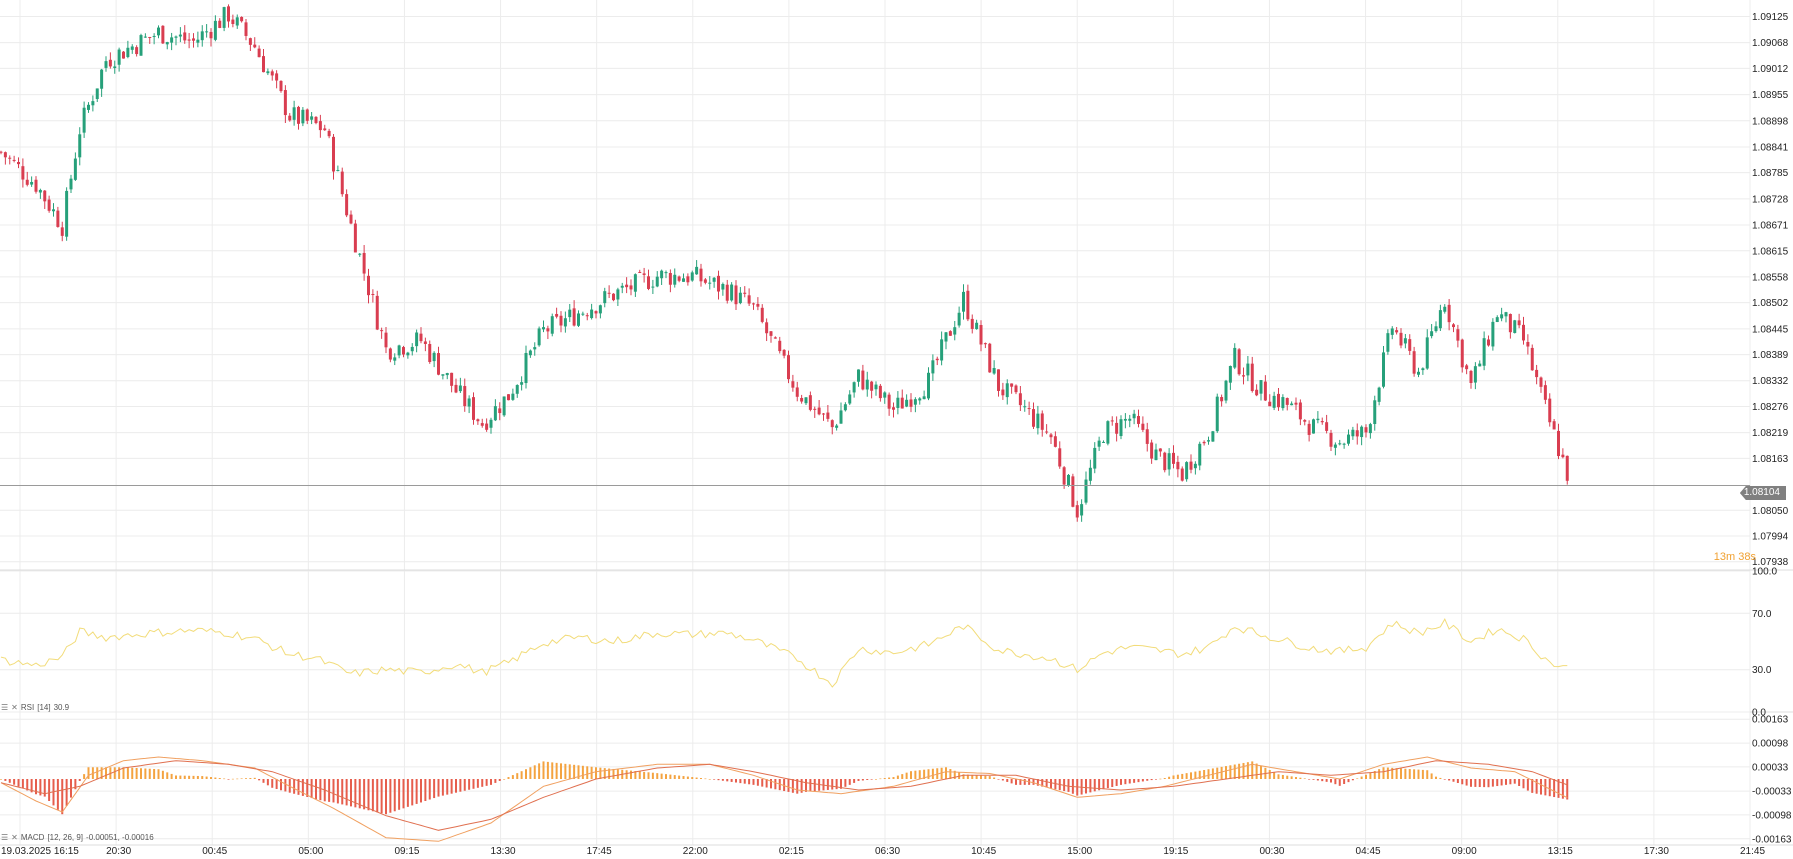  I want to click on price-tick-label: 1.08445, so click(1770, 329).